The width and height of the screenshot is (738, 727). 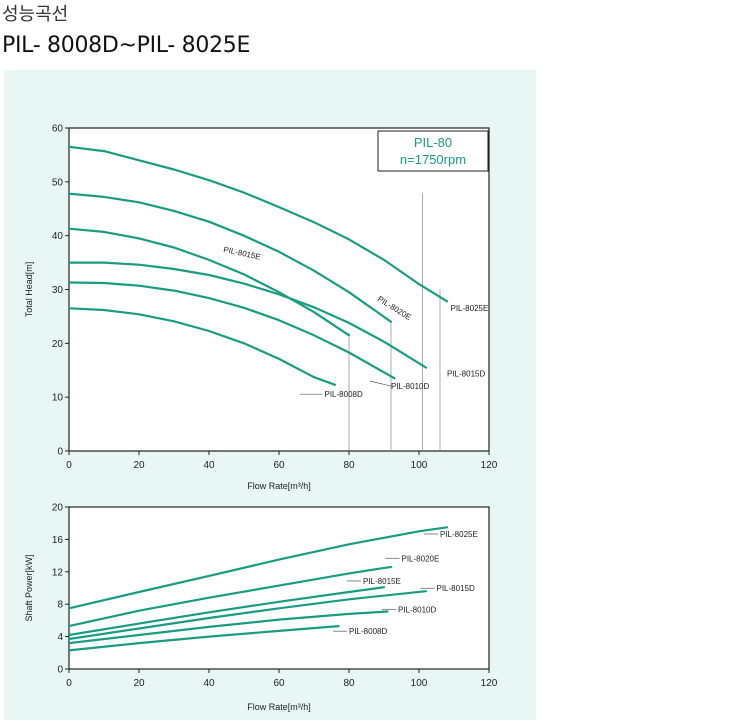 What do you see at coordinates (433, 142) in the screenshot?
I see `legend-model: PIL-80` at bounding box center [433, 142].